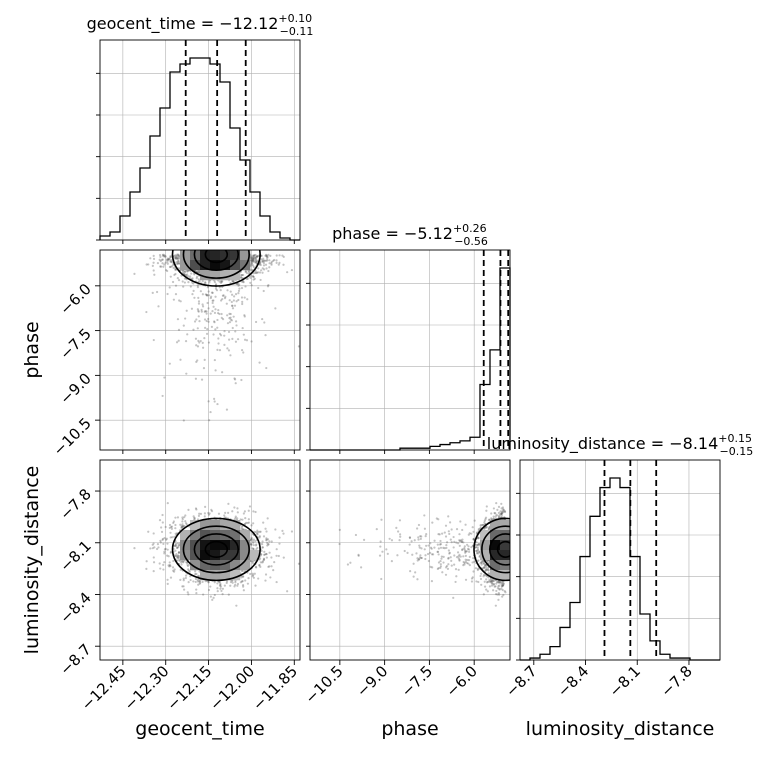 The image size is (760, 764). I want to click on x-tick-label-phase: −9.0, so click(372, 681).